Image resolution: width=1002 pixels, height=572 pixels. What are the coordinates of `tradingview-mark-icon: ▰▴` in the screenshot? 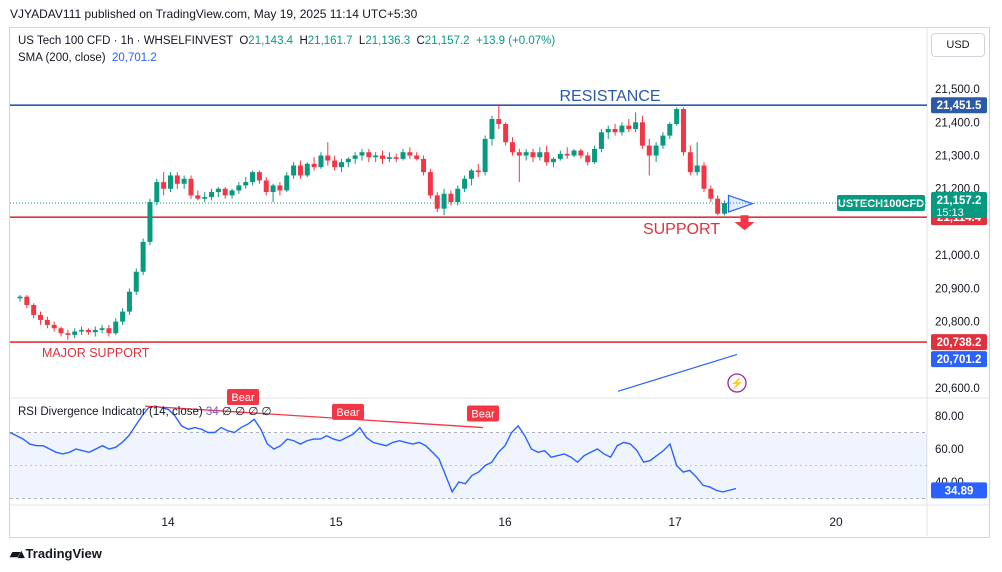 It's located at (17, 553).